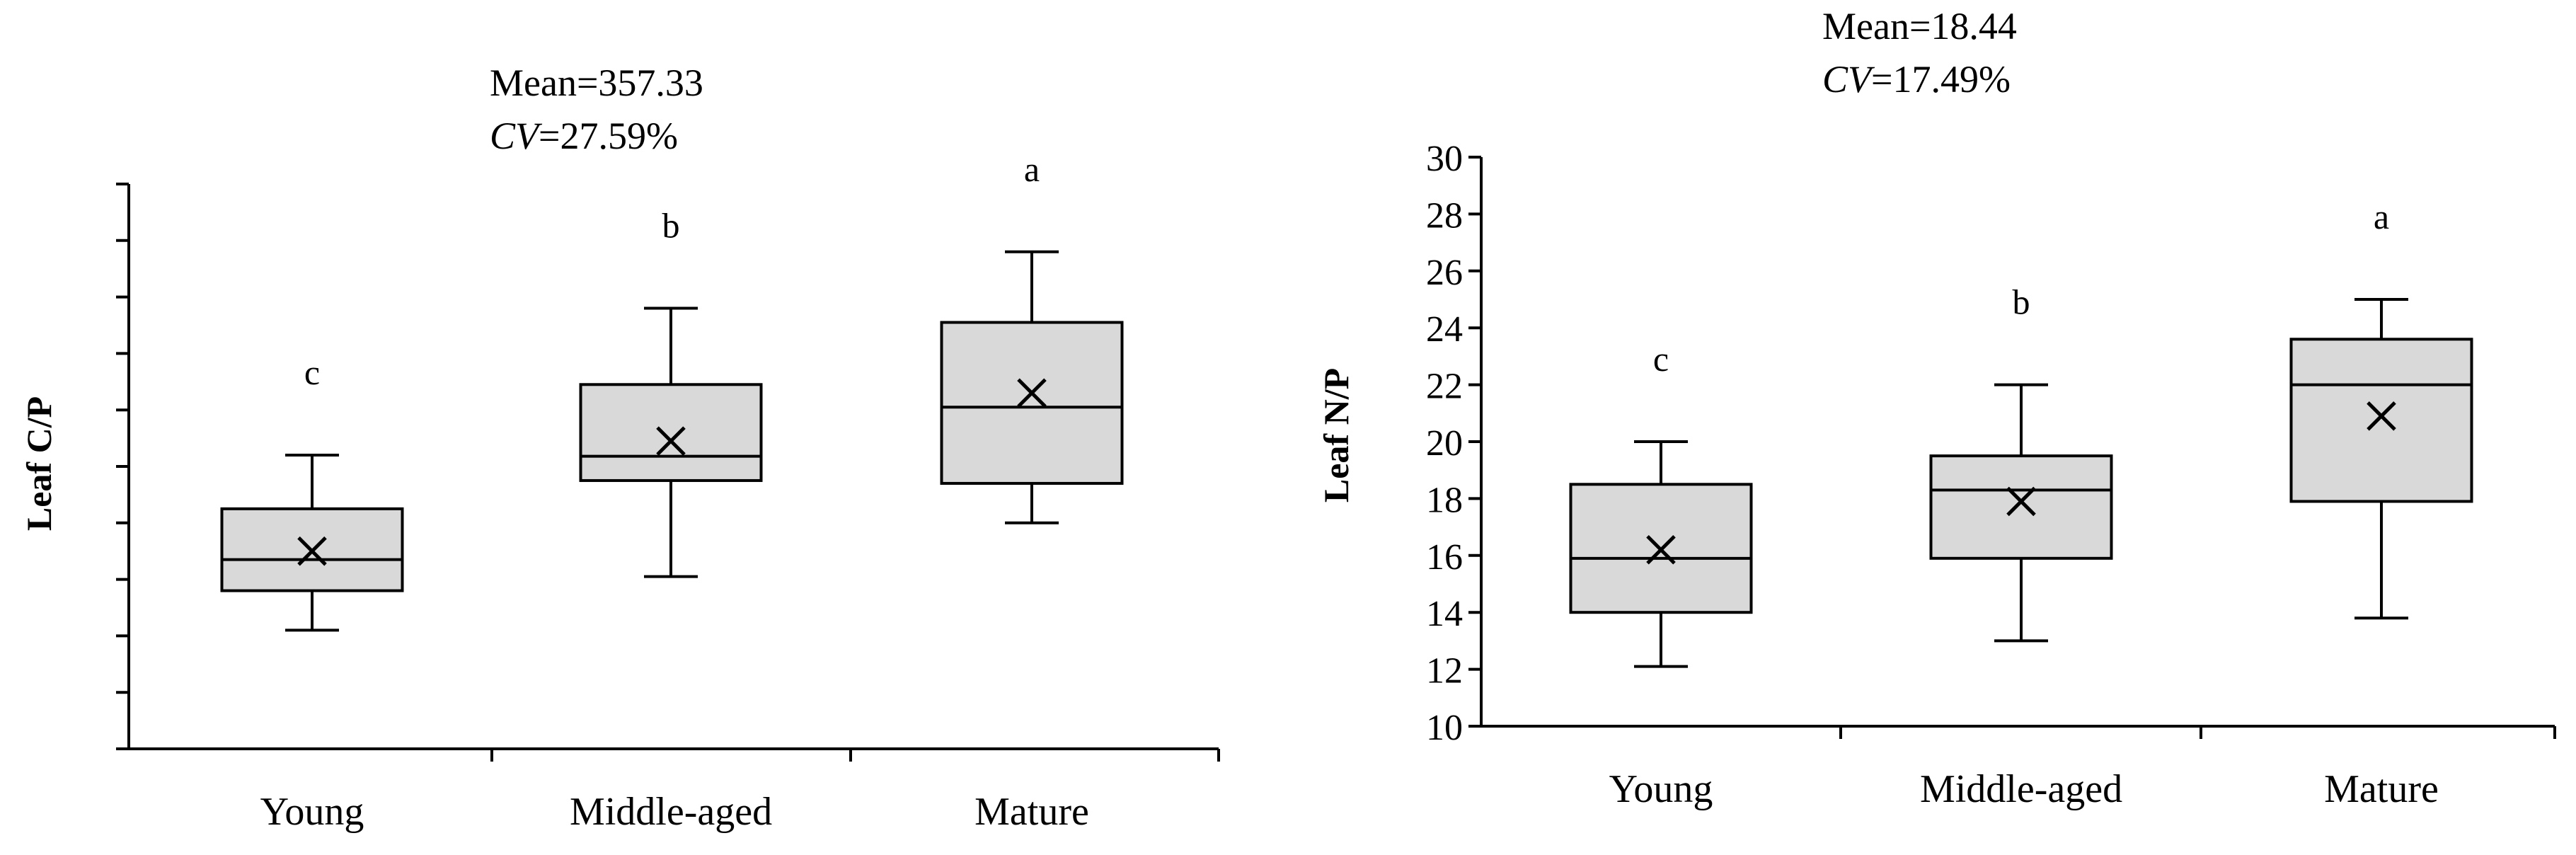 Image resolution: width=2576 pixels, height=855 pixels. What do you see at coordinates (1445, 215) in the screenshot?
I see `y-tick-label: 28` at bounding box center [1445, 215].